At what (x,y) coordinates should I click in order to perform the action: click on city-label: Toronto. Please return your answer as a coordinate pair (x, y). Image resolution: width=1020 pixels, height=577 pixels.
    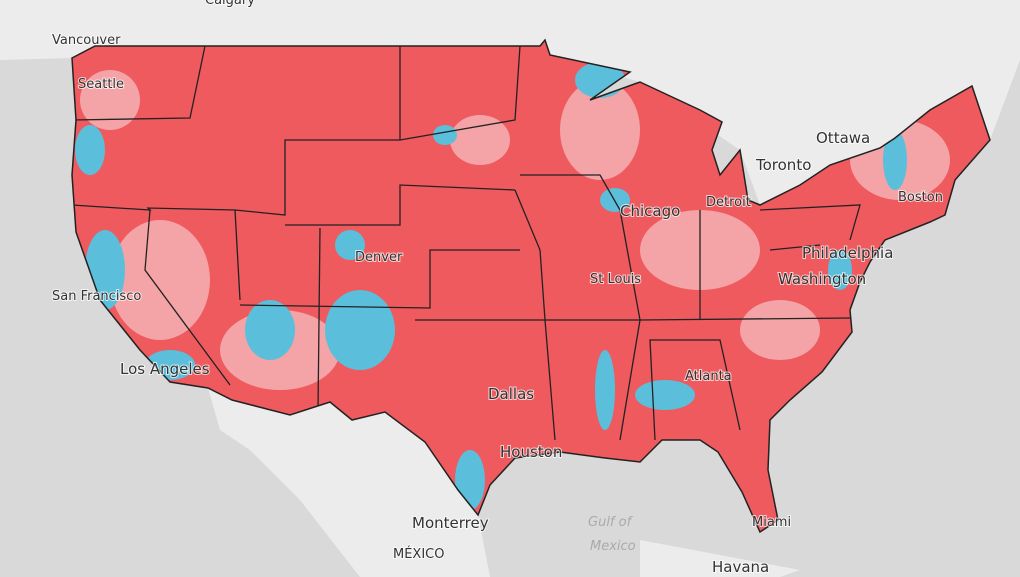
    Looking at the image, I should click on (783, 165).